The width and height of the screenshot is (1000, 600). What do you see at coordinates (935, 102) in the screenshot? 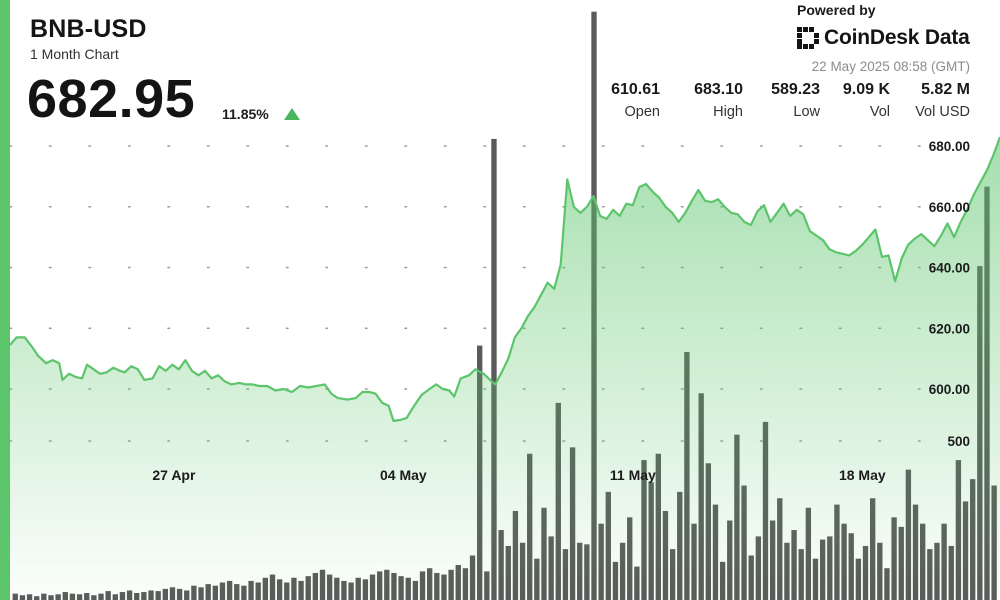
I see `stat-vol-usd: 5.82 M Vol USD` at bounding box center [935, 102].